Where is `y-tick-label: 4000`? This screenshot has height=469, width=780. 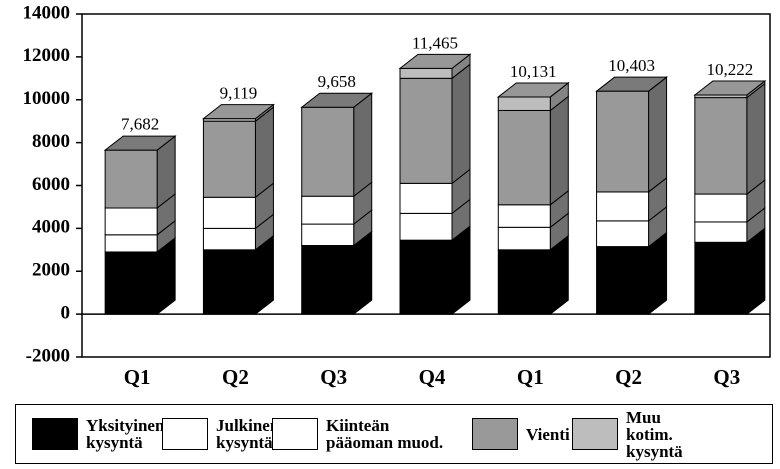
y-tick-label: 4000 is located at coordinates (51, 227).